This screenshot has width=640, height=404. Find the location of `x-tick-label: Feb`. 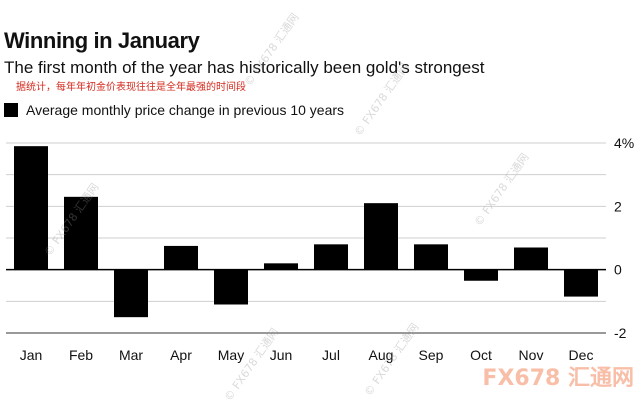

x-tick-label: Feb is located at coordinates (81, 355).